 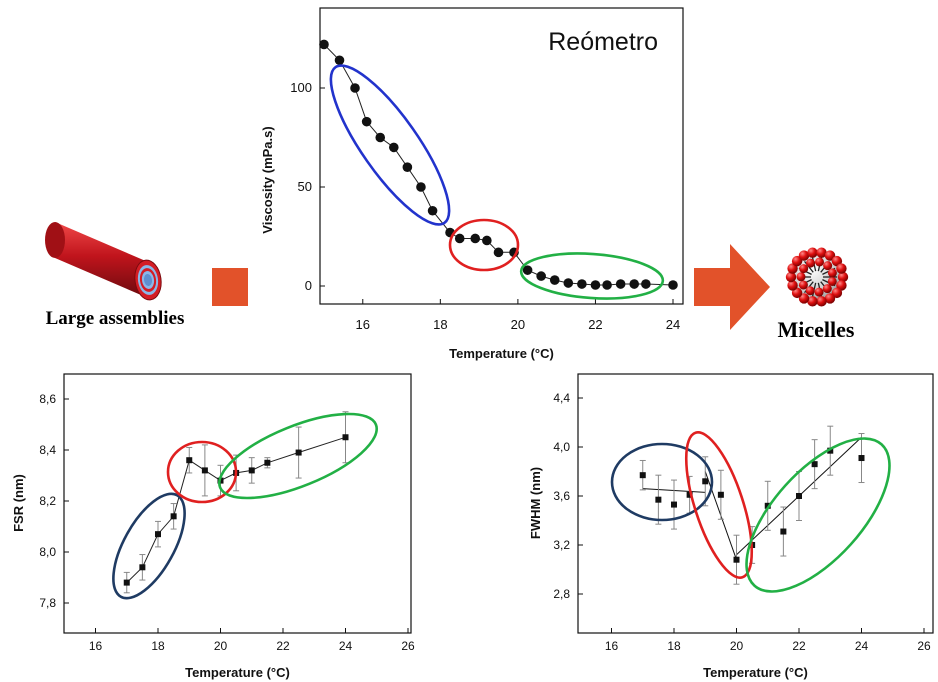 I want to click on y-tick-label: 8,0, so click(x=47, y=552).